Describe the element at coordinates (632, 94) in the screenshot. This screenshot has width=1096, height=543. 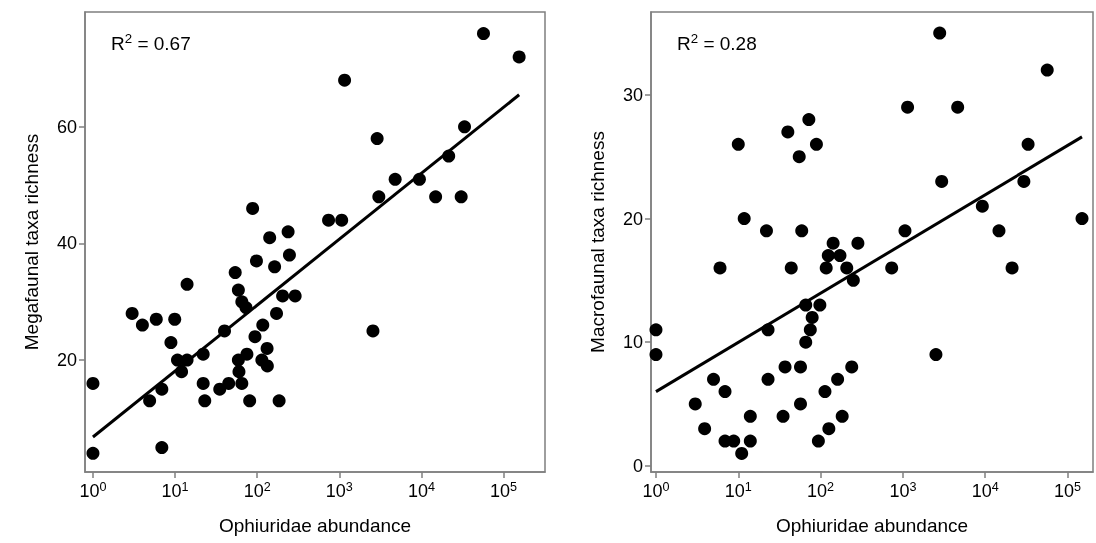
I see `y-tick-label: 30` at that location.